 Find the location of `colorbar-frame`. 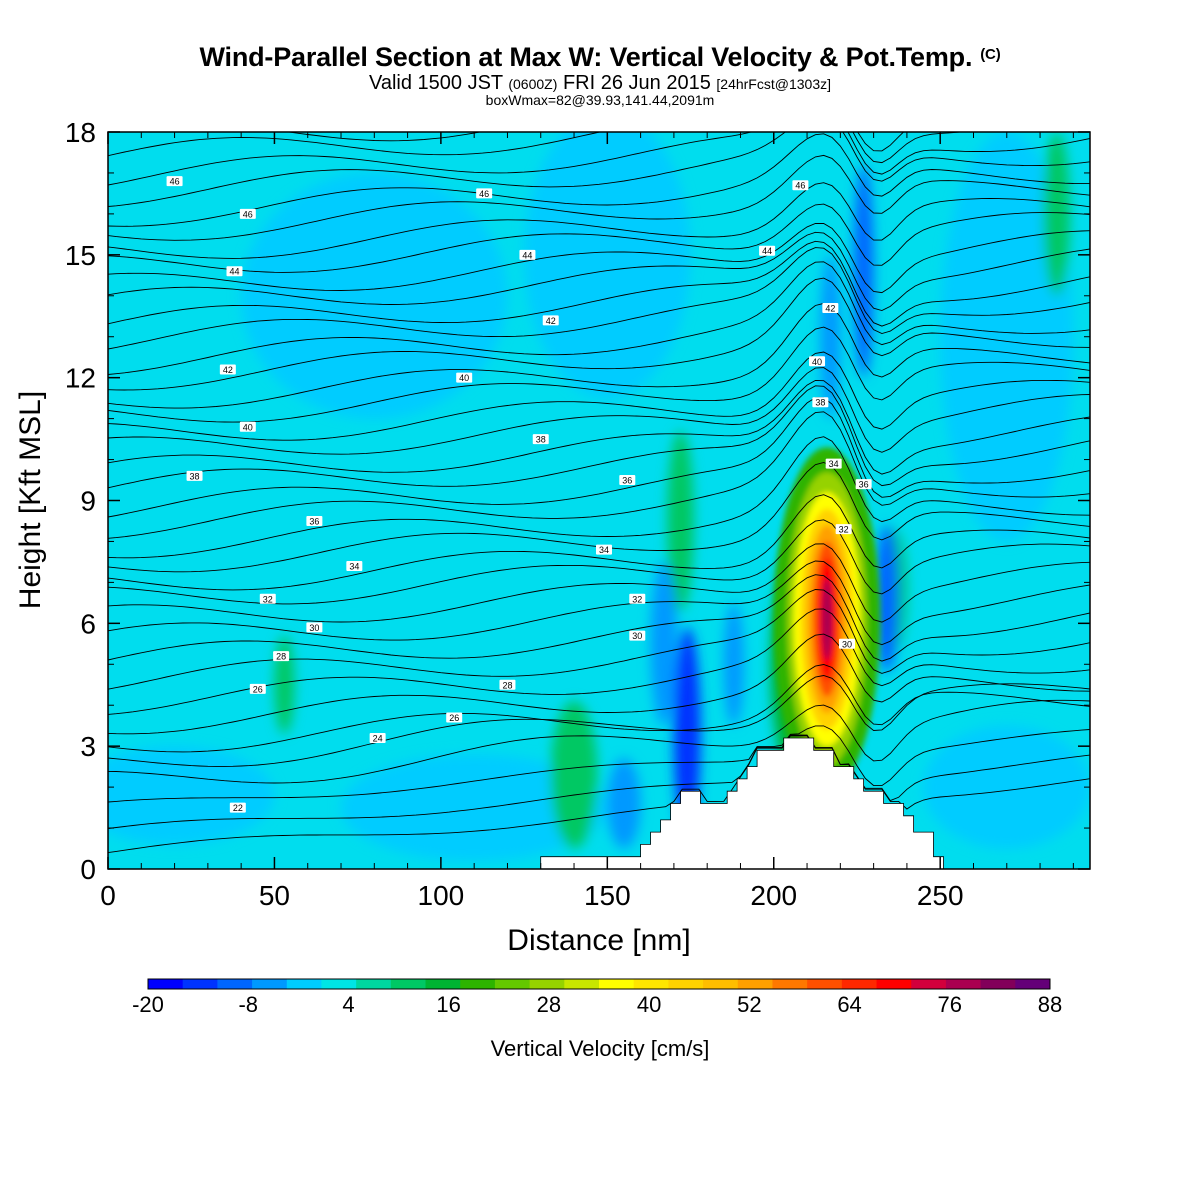

colorbar-frame is located at coordinates (599, 984).